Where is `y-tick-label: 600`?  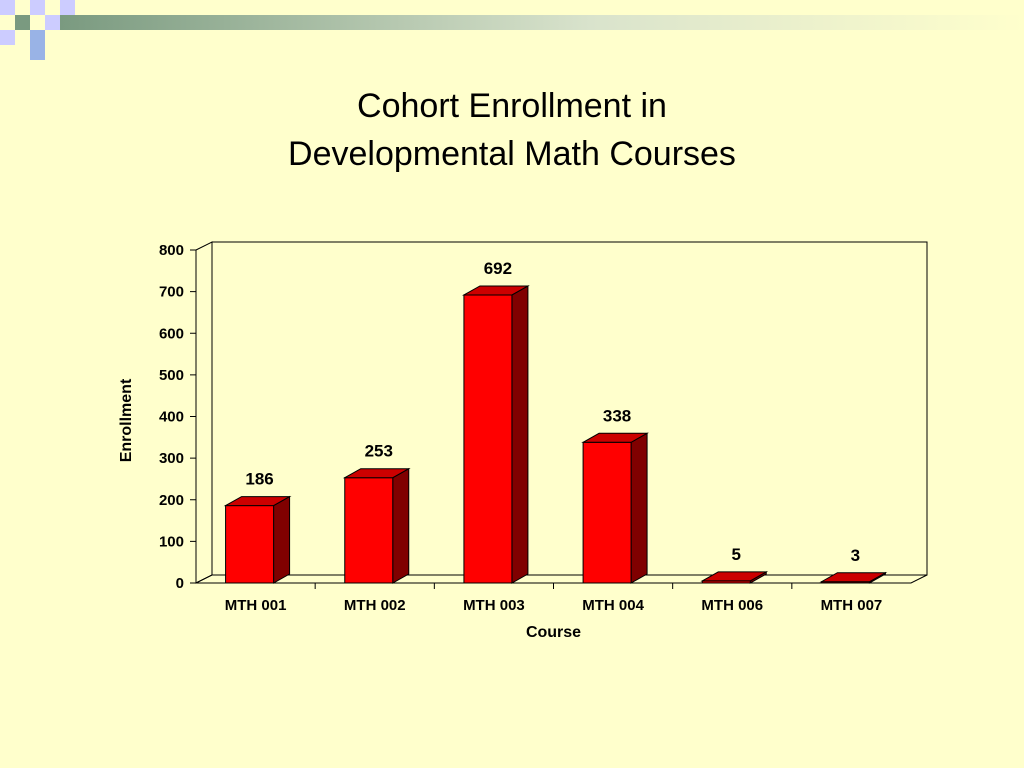 y-tick-label: 600 is located at coordinates (171, 333).